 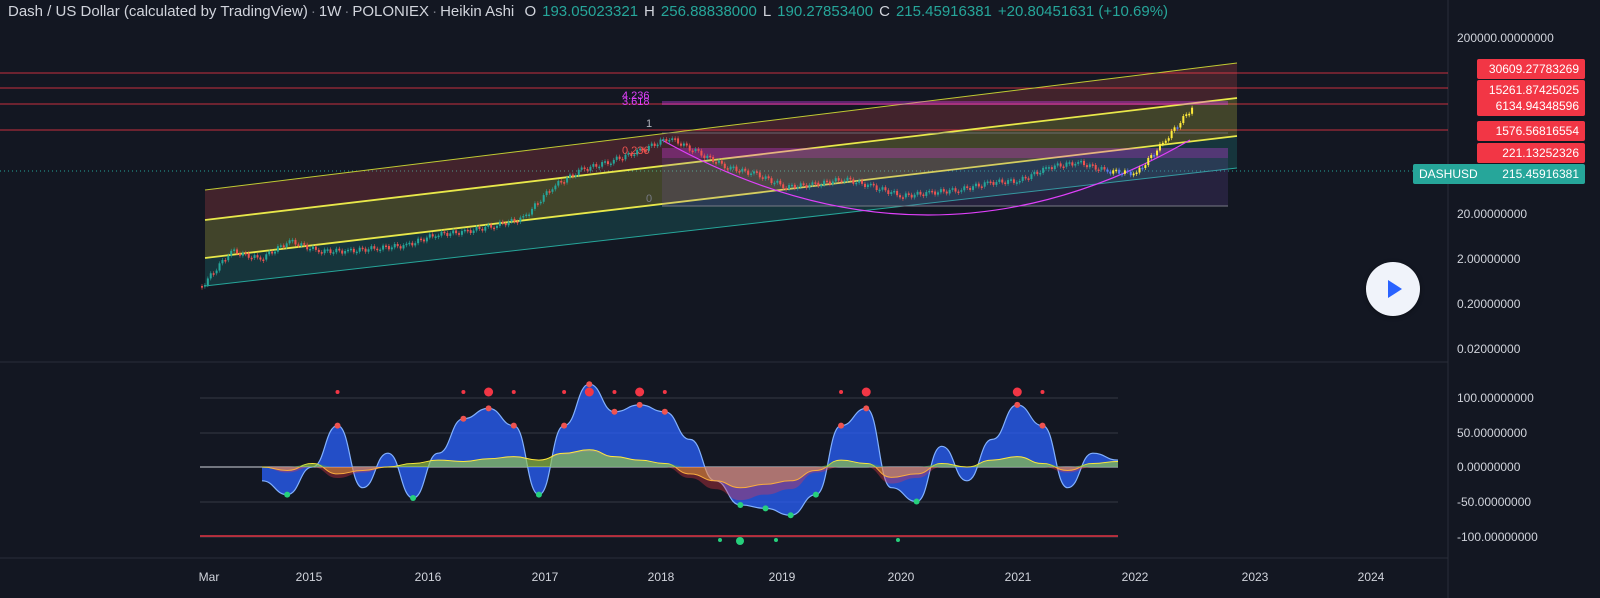 I want to click on wave-positive-area, so click(x=690, y=459).